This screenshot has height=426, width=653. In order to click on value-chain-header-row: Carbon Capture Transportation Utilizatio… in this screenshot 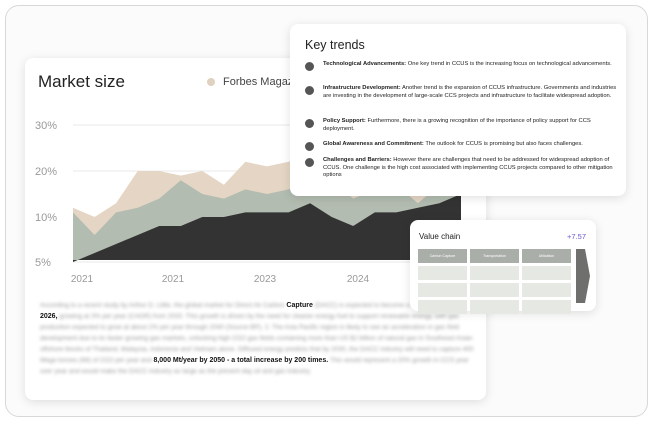, I will do `click(496, 256)`.